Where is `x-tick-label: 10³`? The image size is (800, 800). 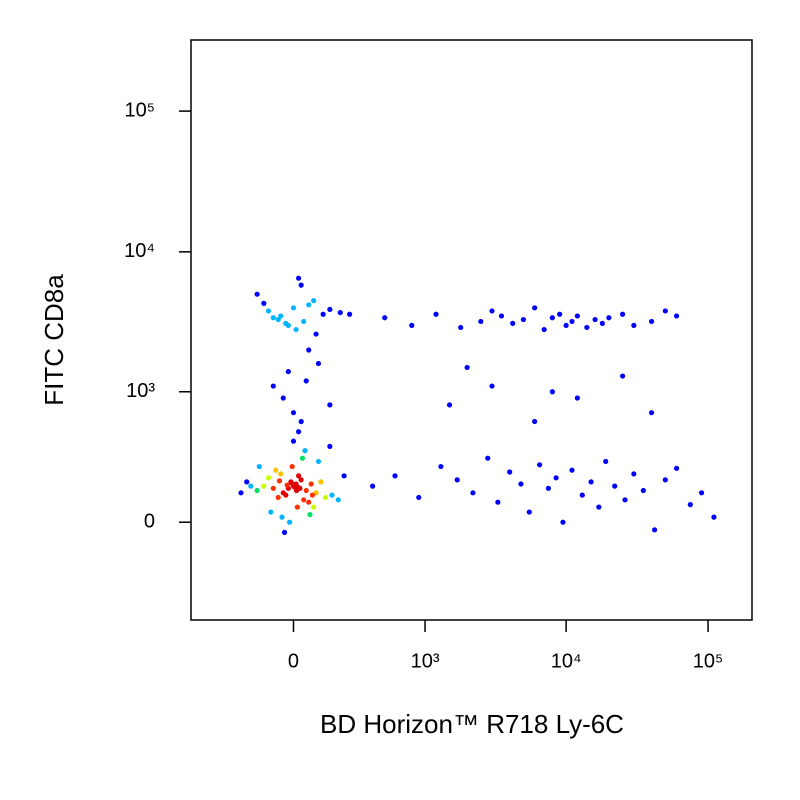
x-tick-label: 10³ is located at coordinates (425, 661).